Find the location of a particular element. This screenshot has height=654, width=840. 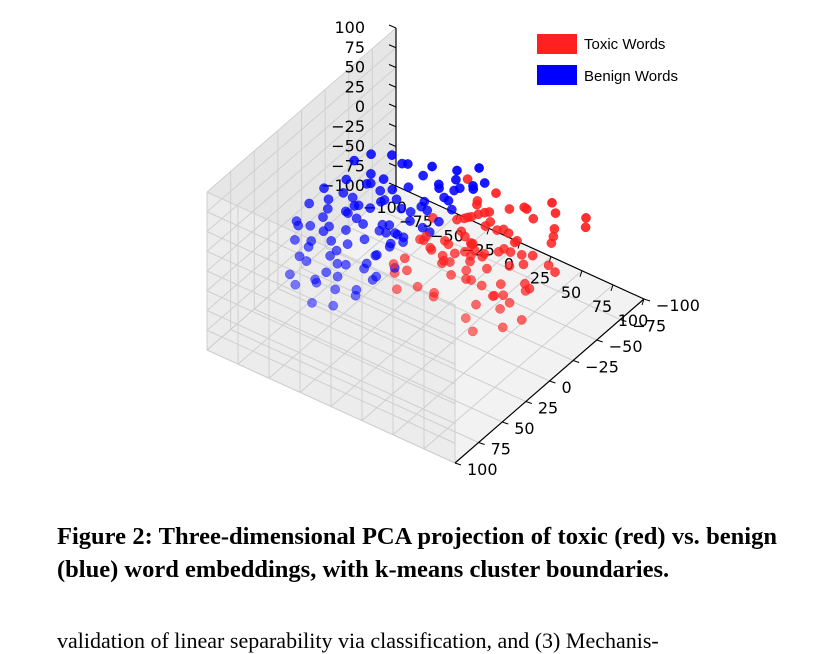

legend: Toxic Words Benign Words is located at coordinates (607, 59).